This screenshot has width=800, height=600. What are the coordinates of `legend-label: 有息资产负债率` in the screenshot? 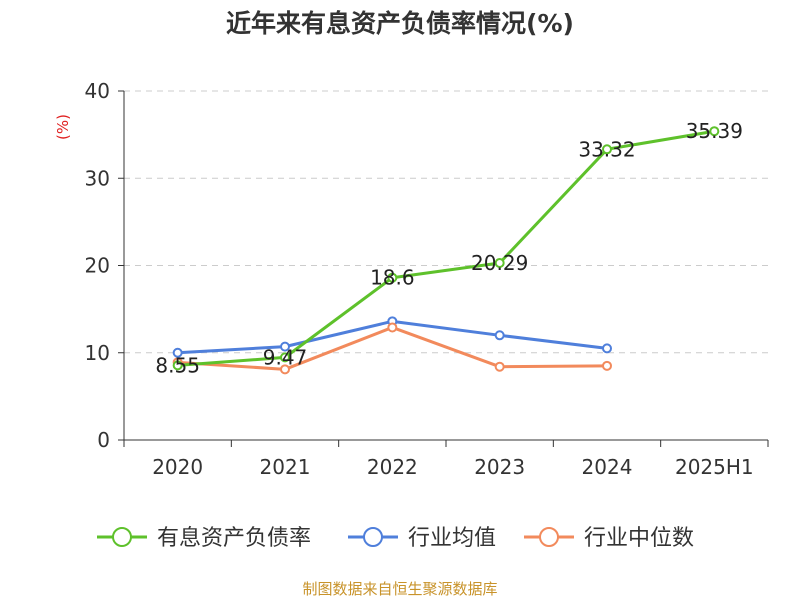 It's located at (234, 538).